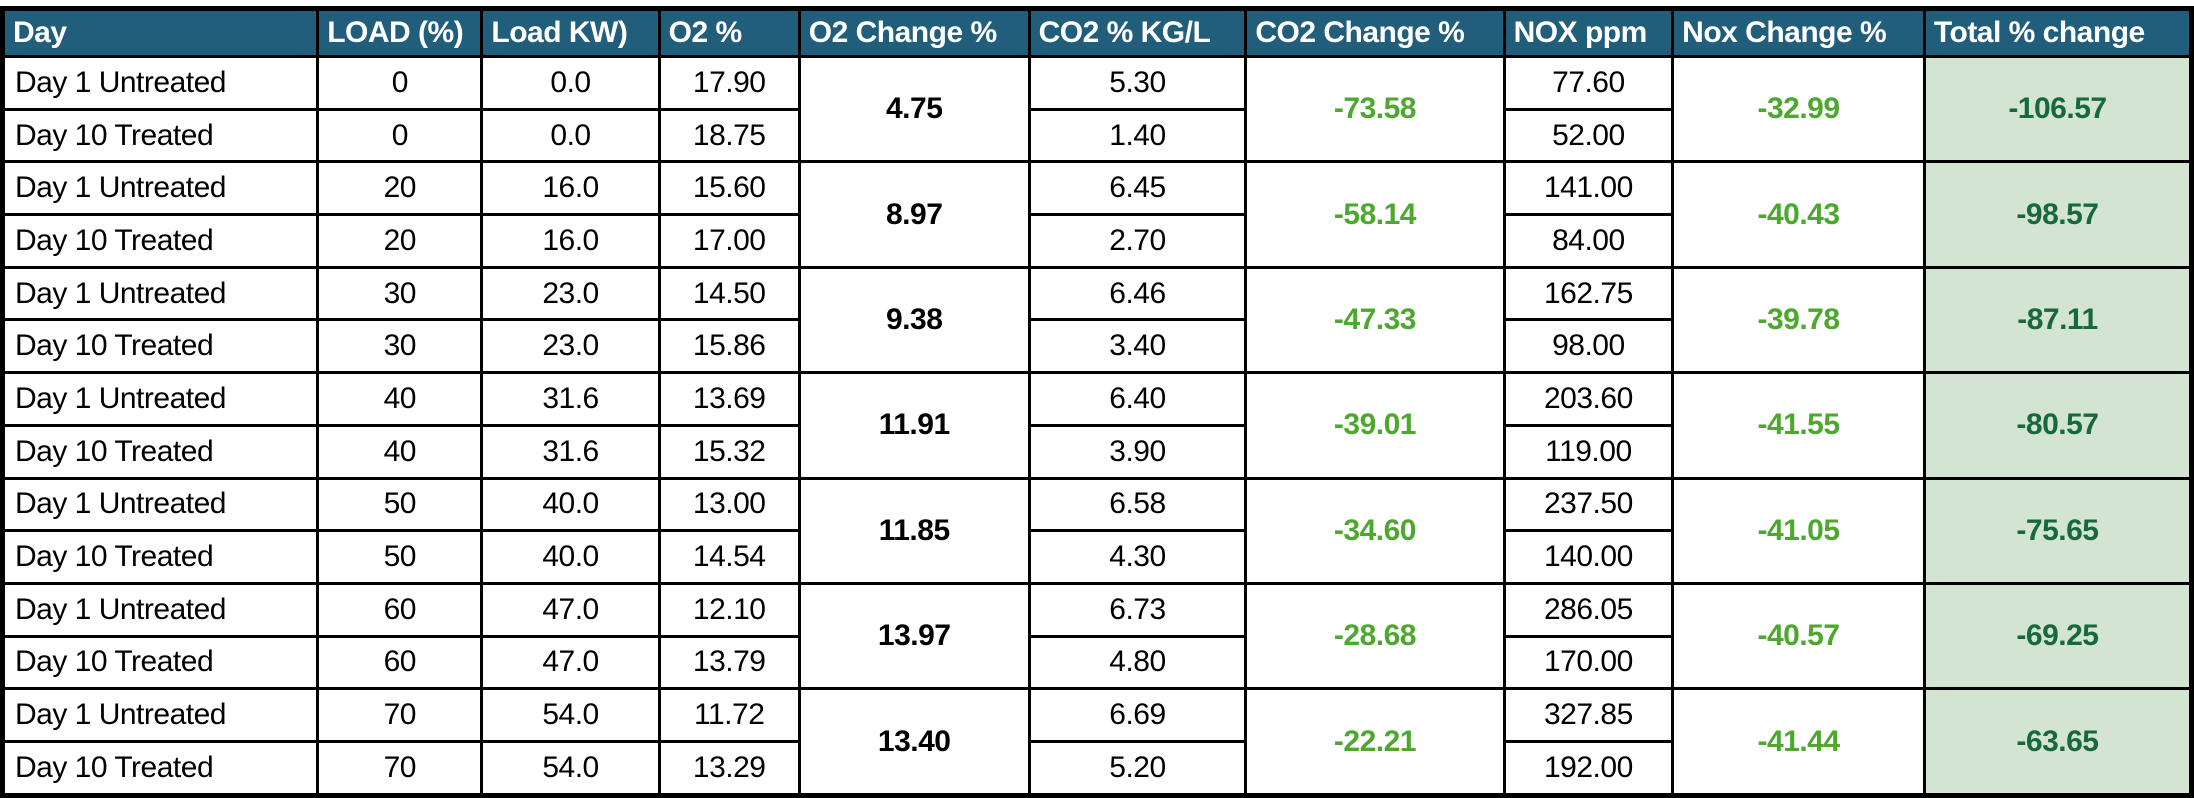 This screenshot has height=798, width=2194. Describe the element at coordinates (1137, 188) in the screenshot. I see `cell-co2: 6.45` at that location.